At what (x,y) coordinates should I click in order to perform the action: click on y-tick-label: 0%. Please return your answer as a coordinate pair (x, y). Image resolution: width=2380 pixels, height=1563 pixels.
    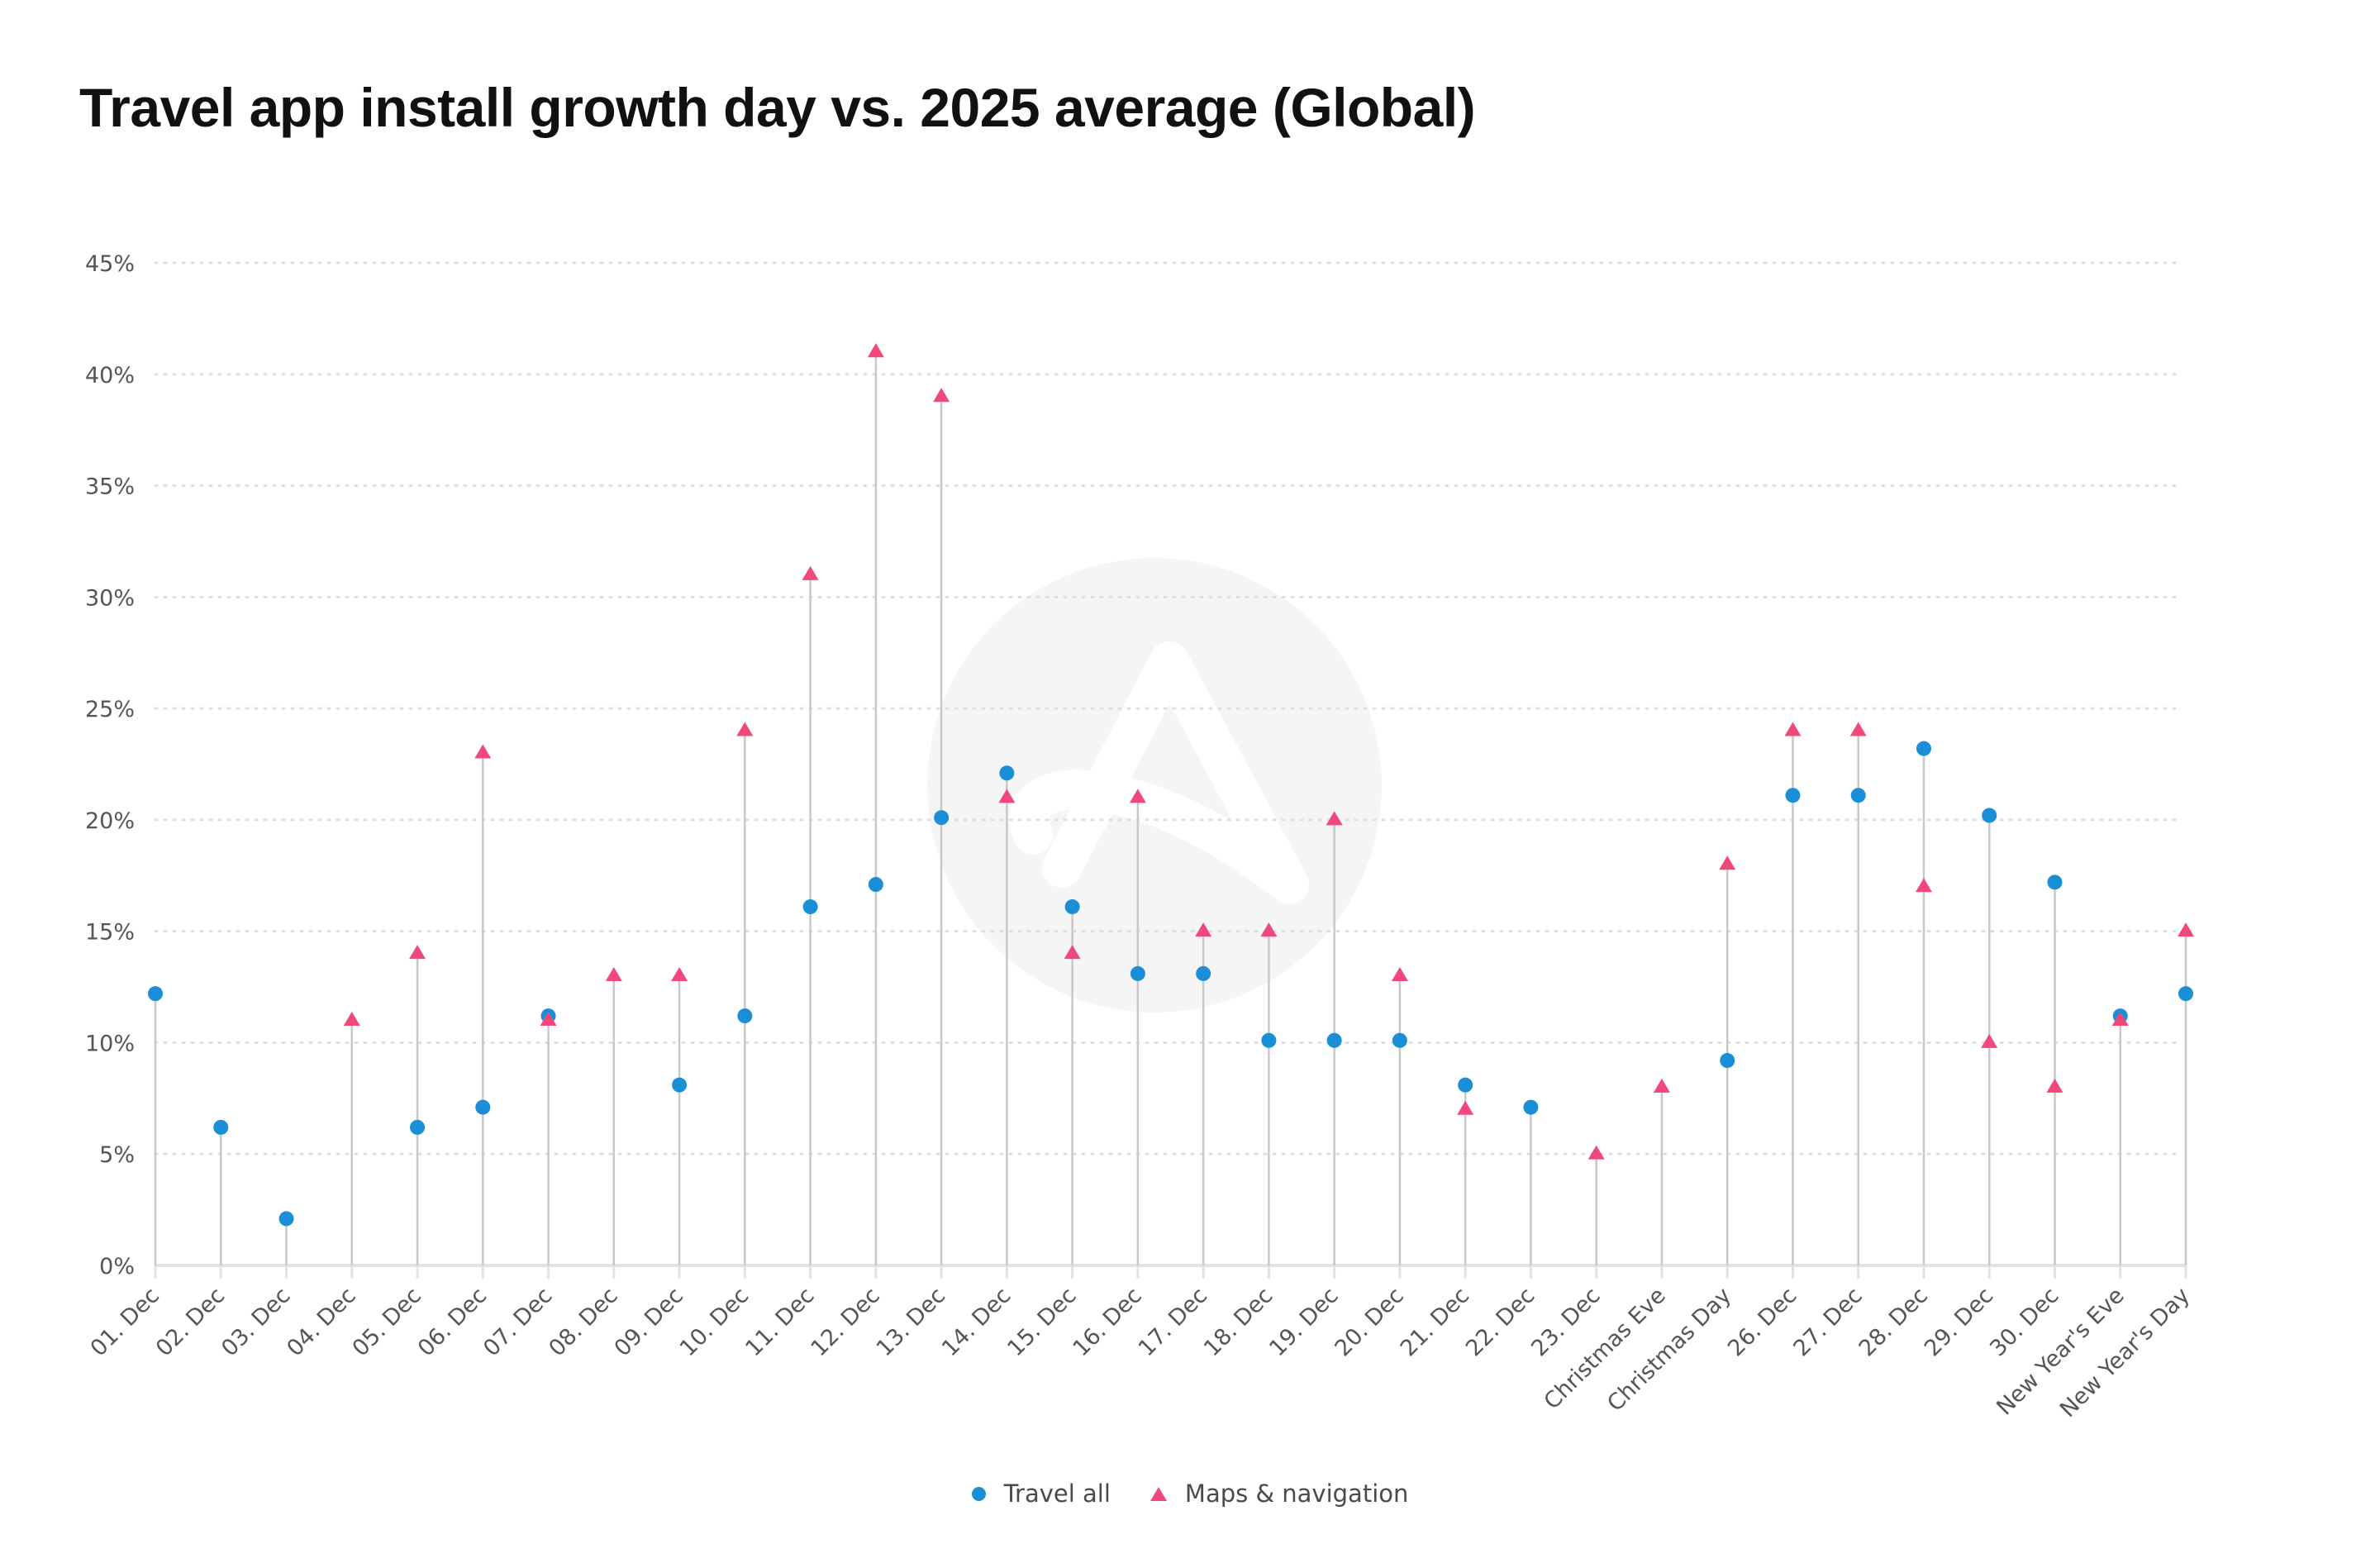
    Looking at the image, I should click on (117, 1266).